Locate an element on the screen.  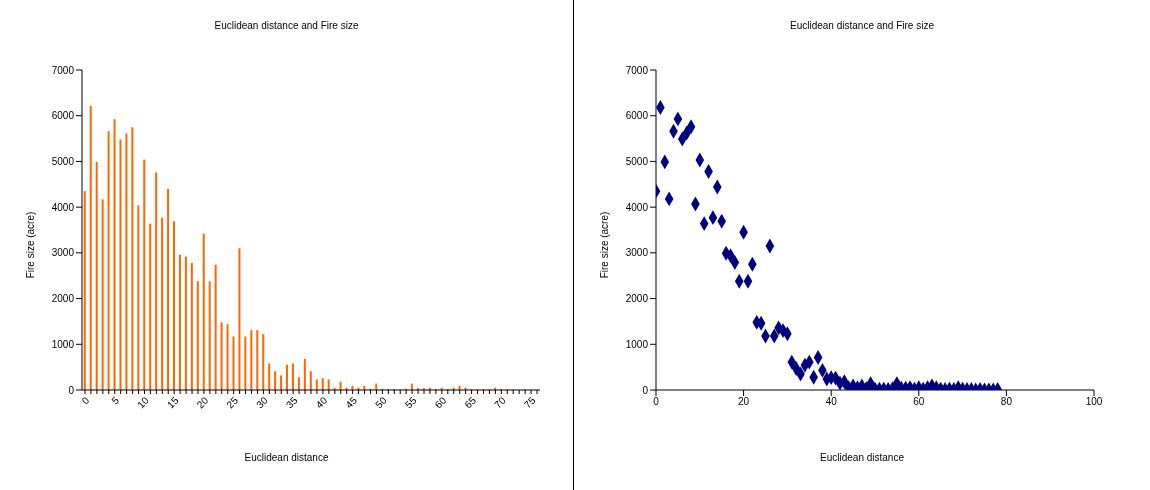
x-tick-label: 10 is located at coordinates (143, 402).